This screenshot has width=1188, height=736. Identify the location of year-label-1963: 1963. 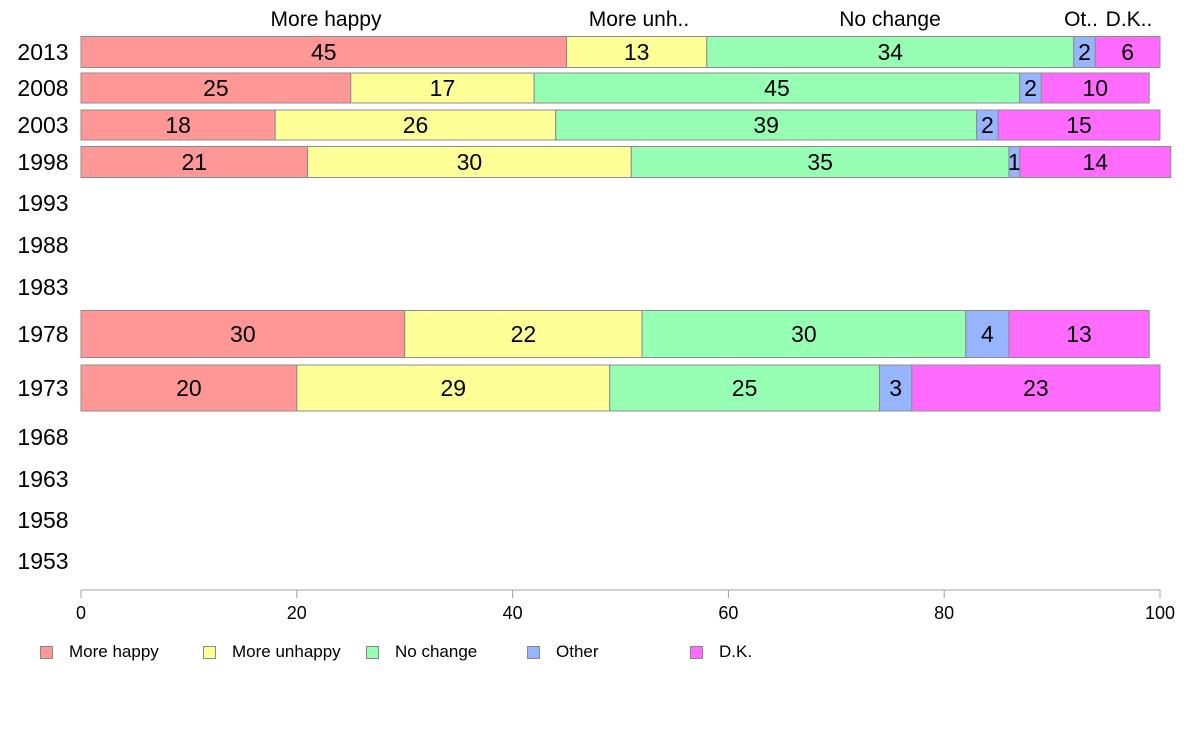
(42, 479).